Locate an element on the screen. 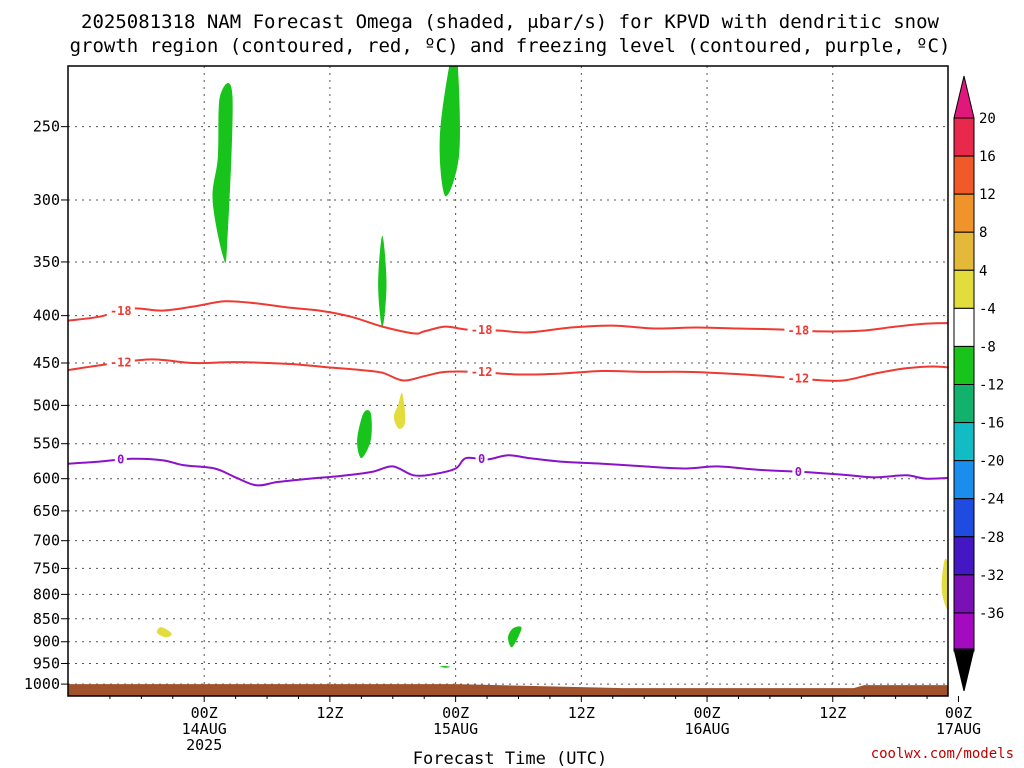 The width and height of the screenshot is (1024, 768). x-tick-label-h0-1: 00Z is located at coordinates (204, 713).